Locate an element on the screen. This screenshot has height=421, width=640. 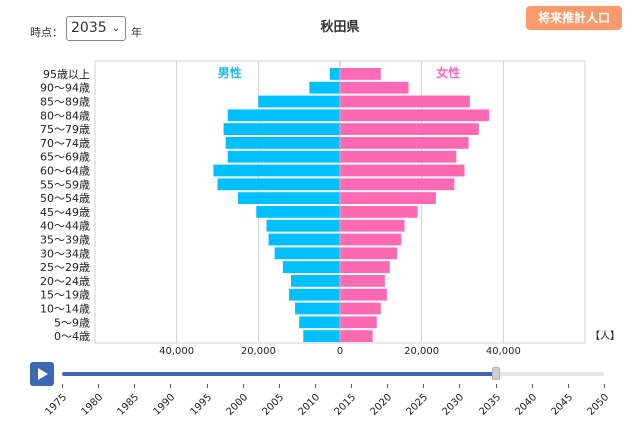
age-tick-label: 45～49歳 is located at coordinates (65, 212).